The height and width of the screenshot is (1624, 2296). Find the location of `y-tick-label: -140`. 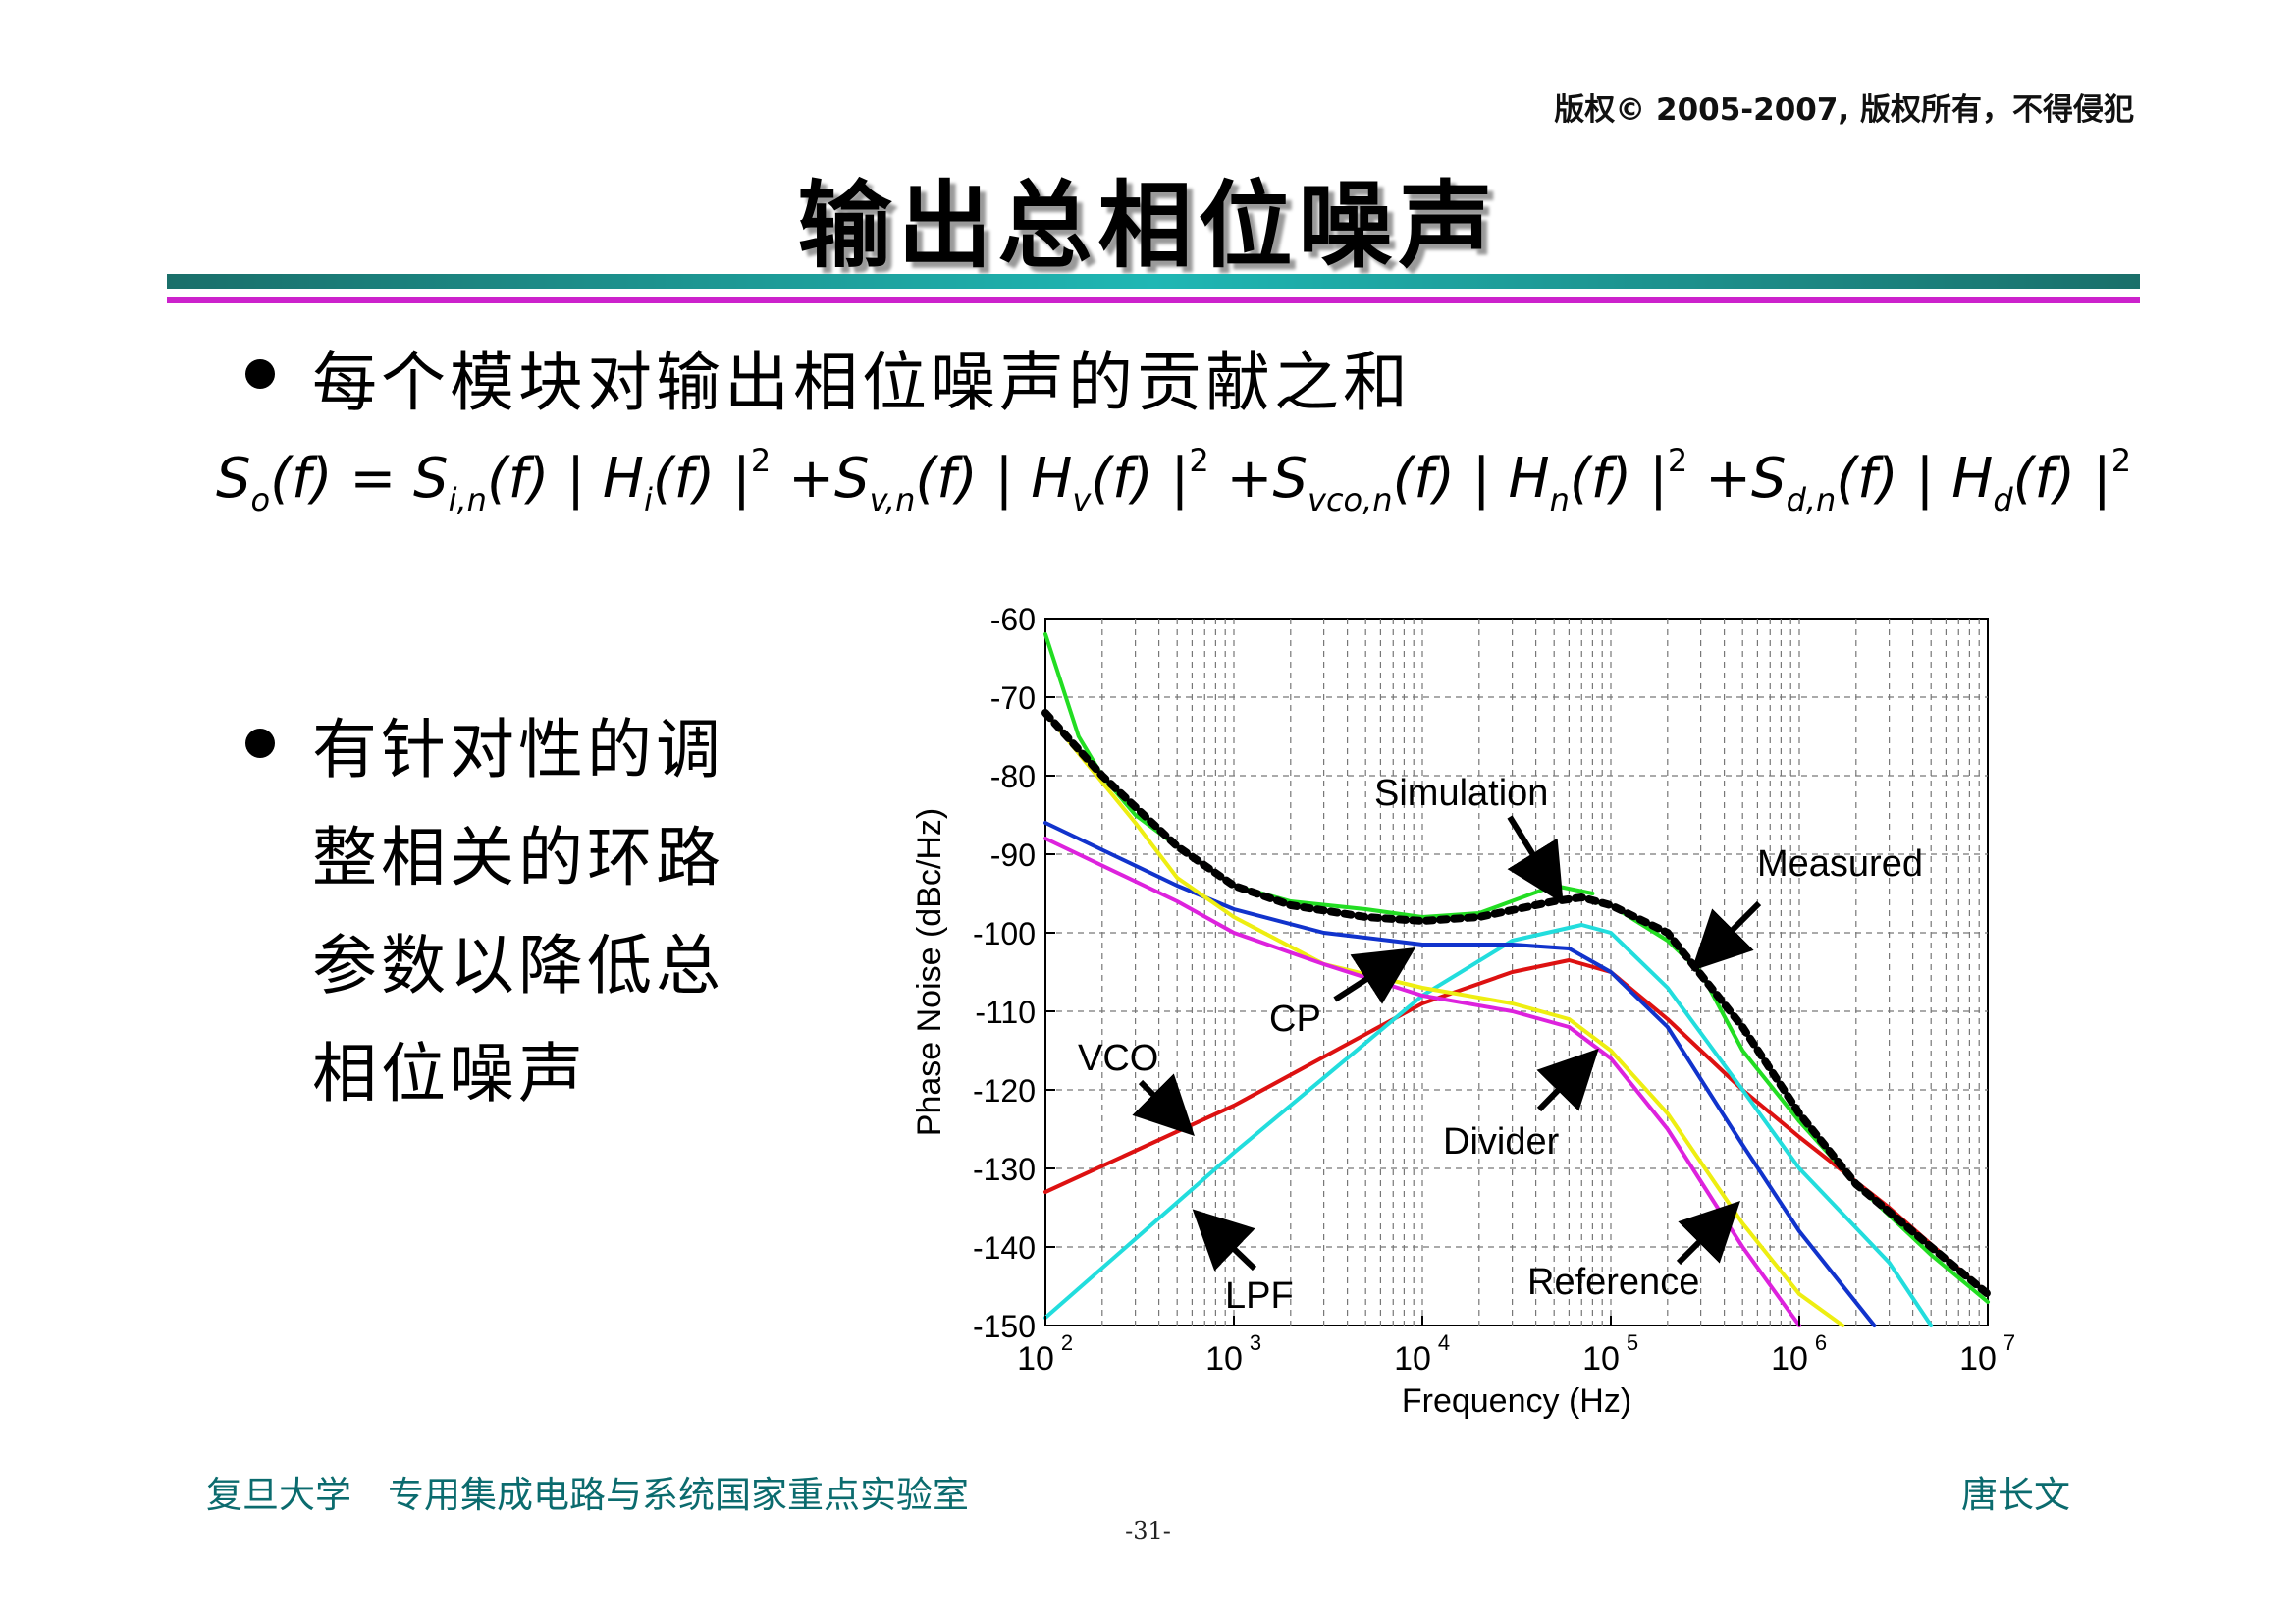

y-tick-label: -140 is located at coordinates (1005, 1248).